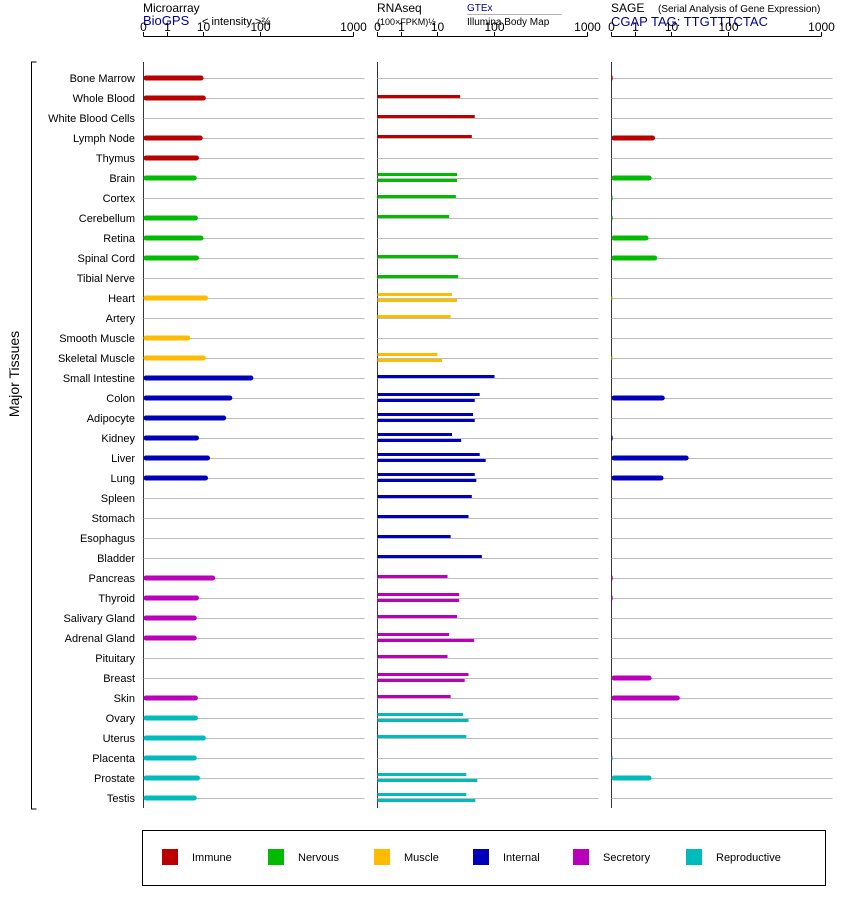 The image size is (842, 900). I want to click on sage-tick-label-10: 10, so click(672, 27).